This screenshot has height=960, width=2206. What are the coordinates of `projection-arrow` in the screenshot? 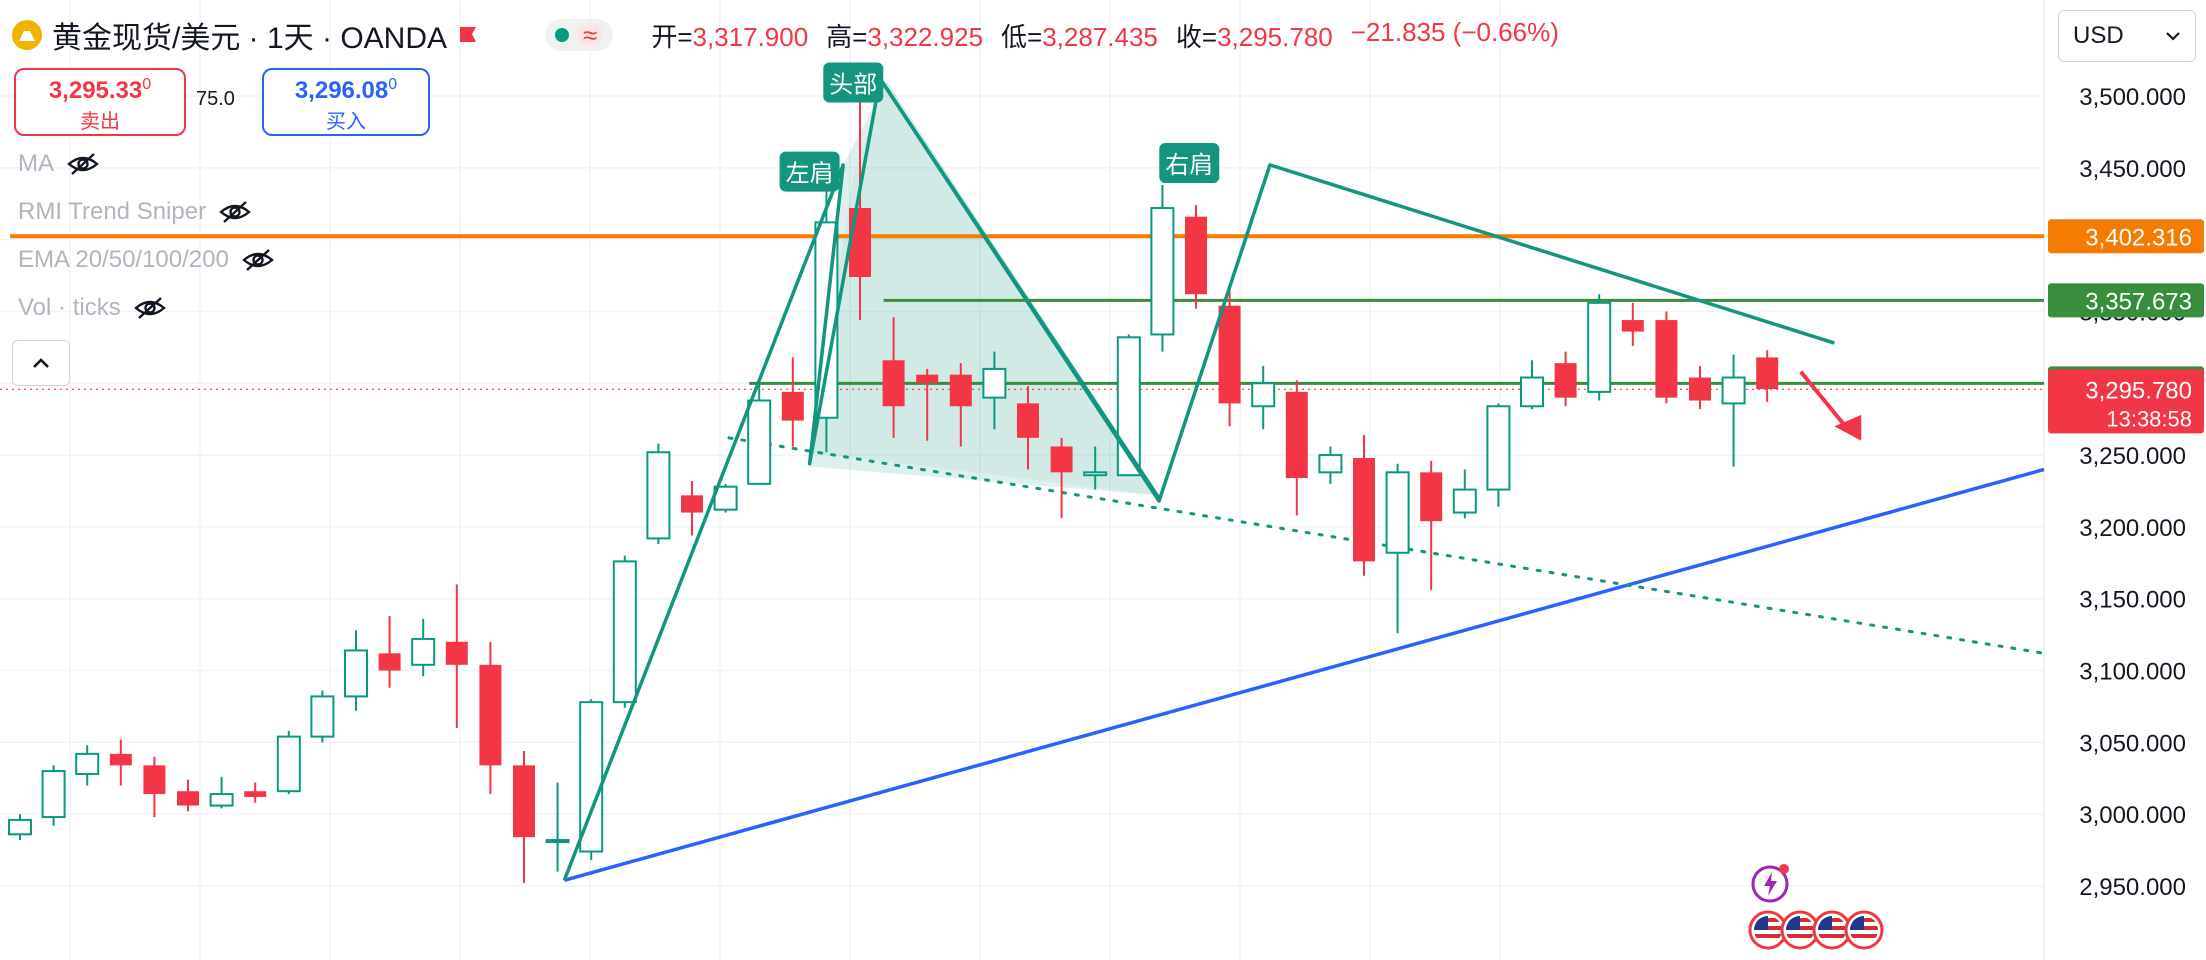 It's located at (1824, 400).